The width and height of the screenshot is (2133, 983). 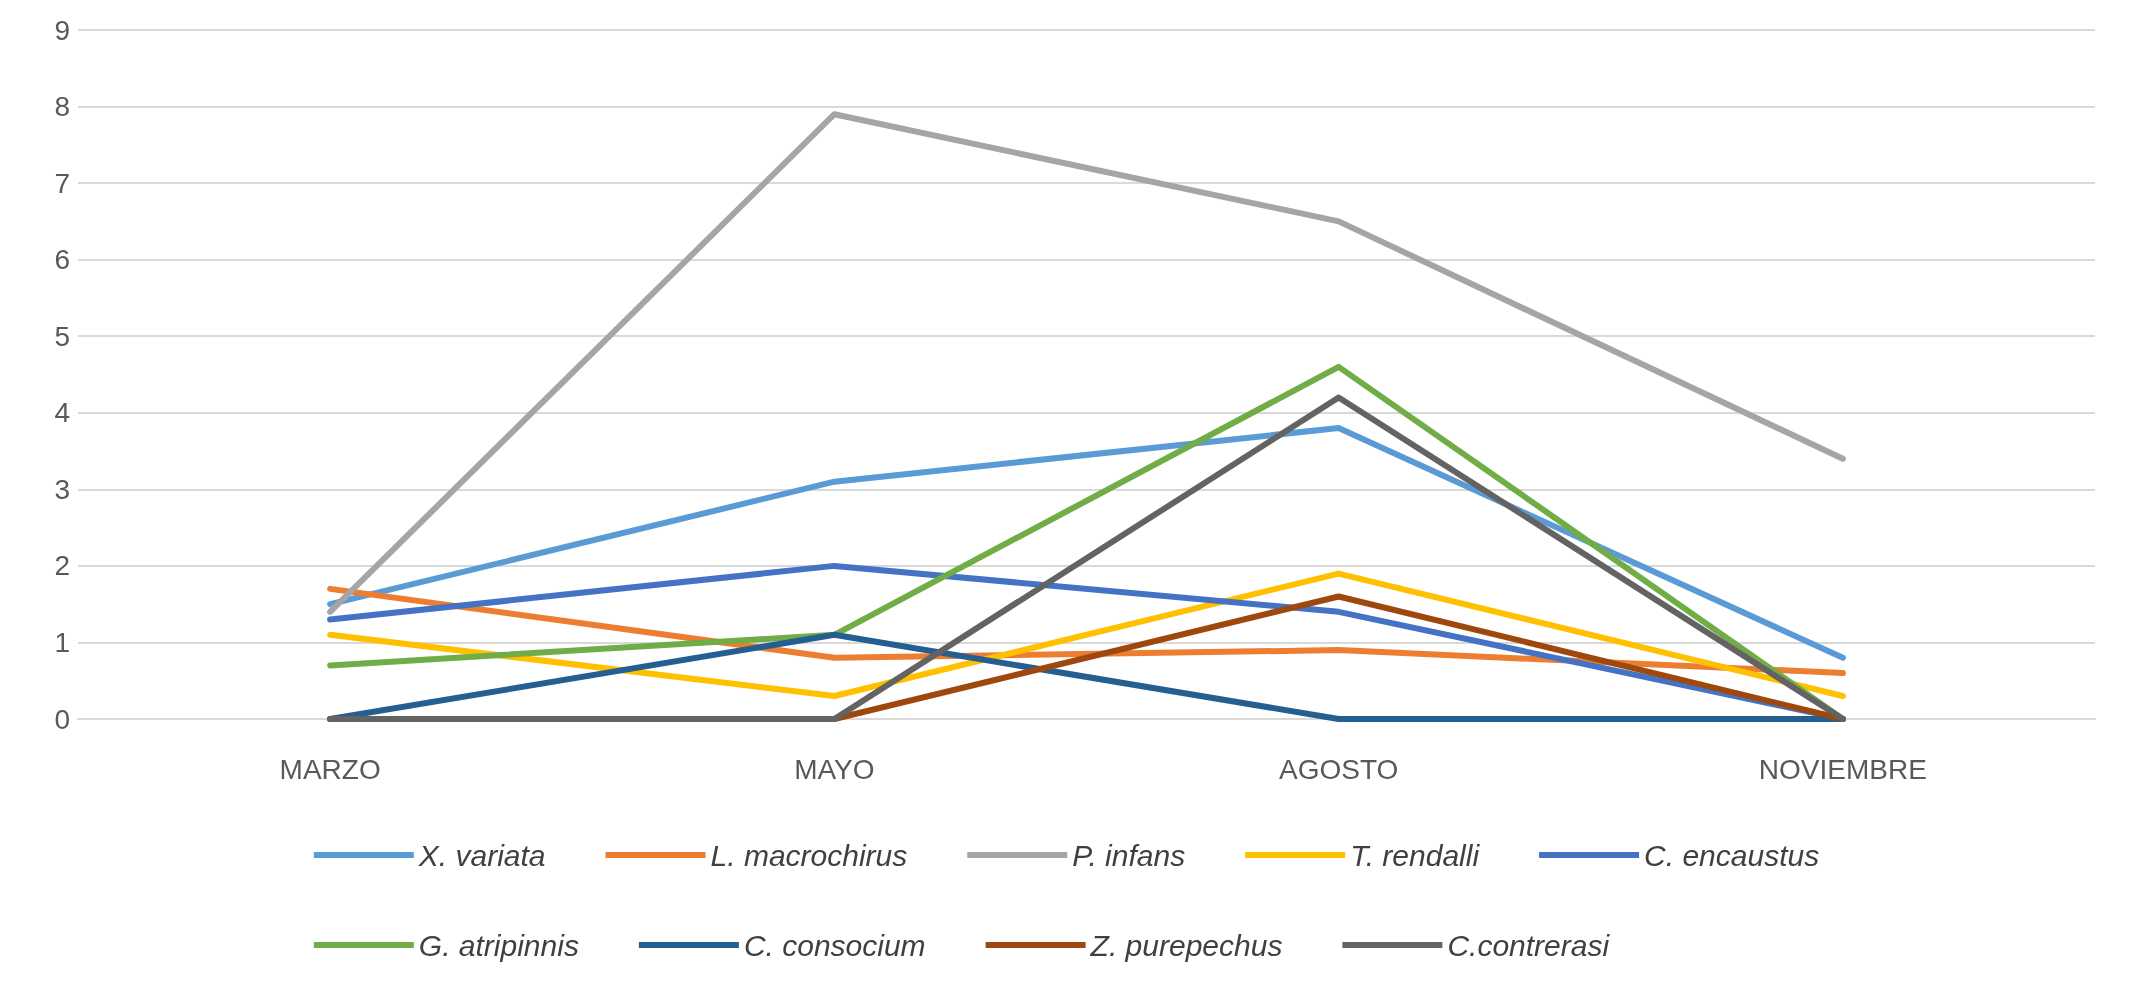 What do you see at coordinates (1129, 855) in the screenshot?
I see `legend-label: P. infans` at bounding box center [1129, 855].